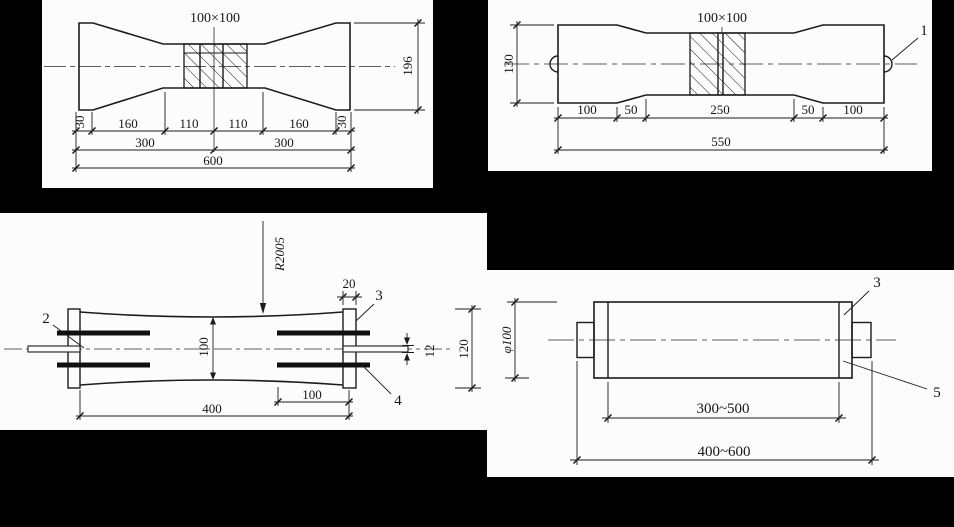 The height and width of the screenshot is (527, 954). I want to click on callout-label-5: 5, so click(937, 393).